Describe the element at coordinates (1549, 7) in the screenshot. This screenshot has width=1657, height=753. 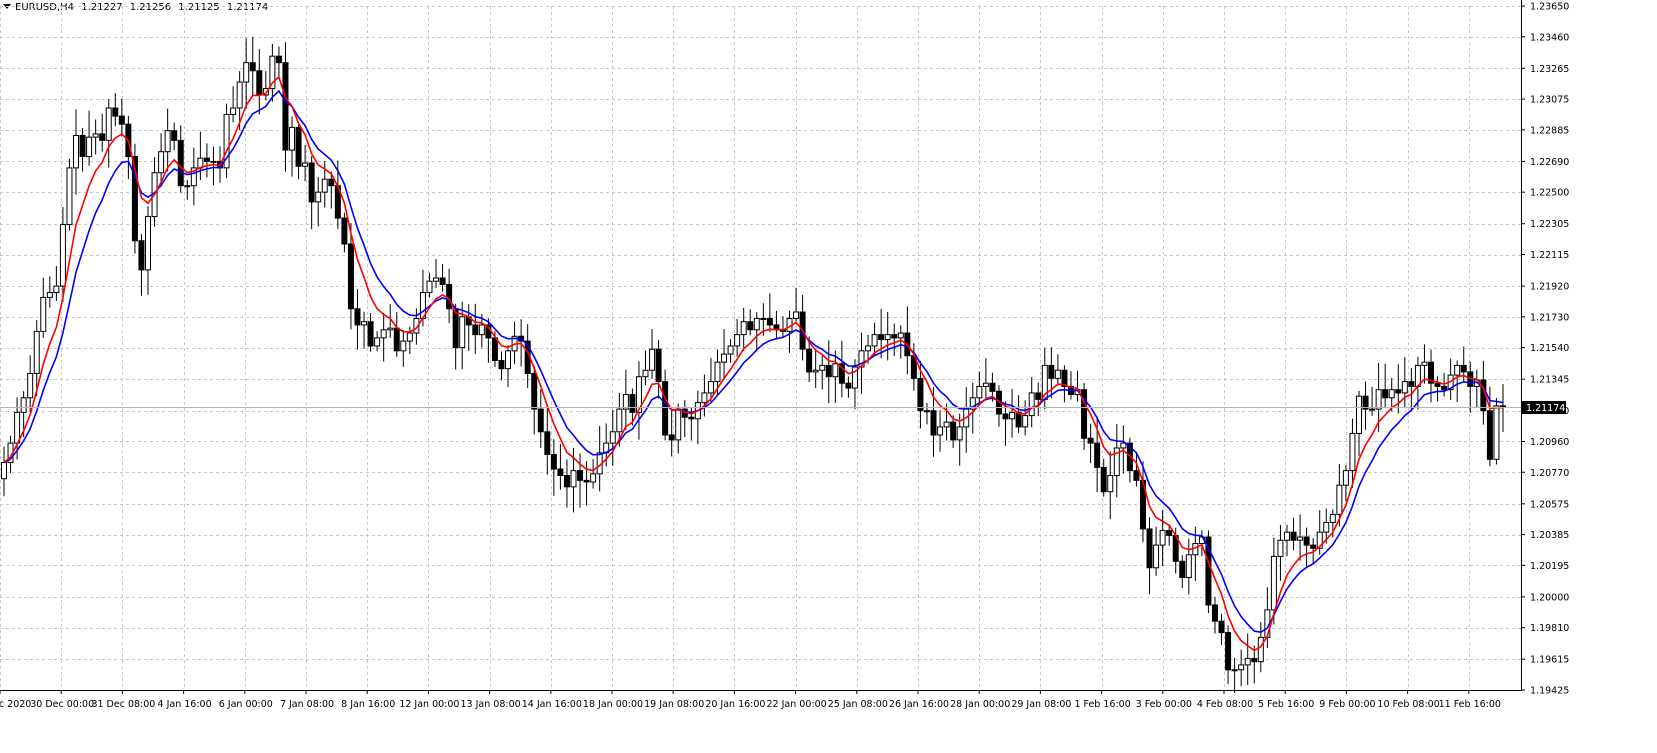
I see `price-tick-label: 1.23650` at that location.